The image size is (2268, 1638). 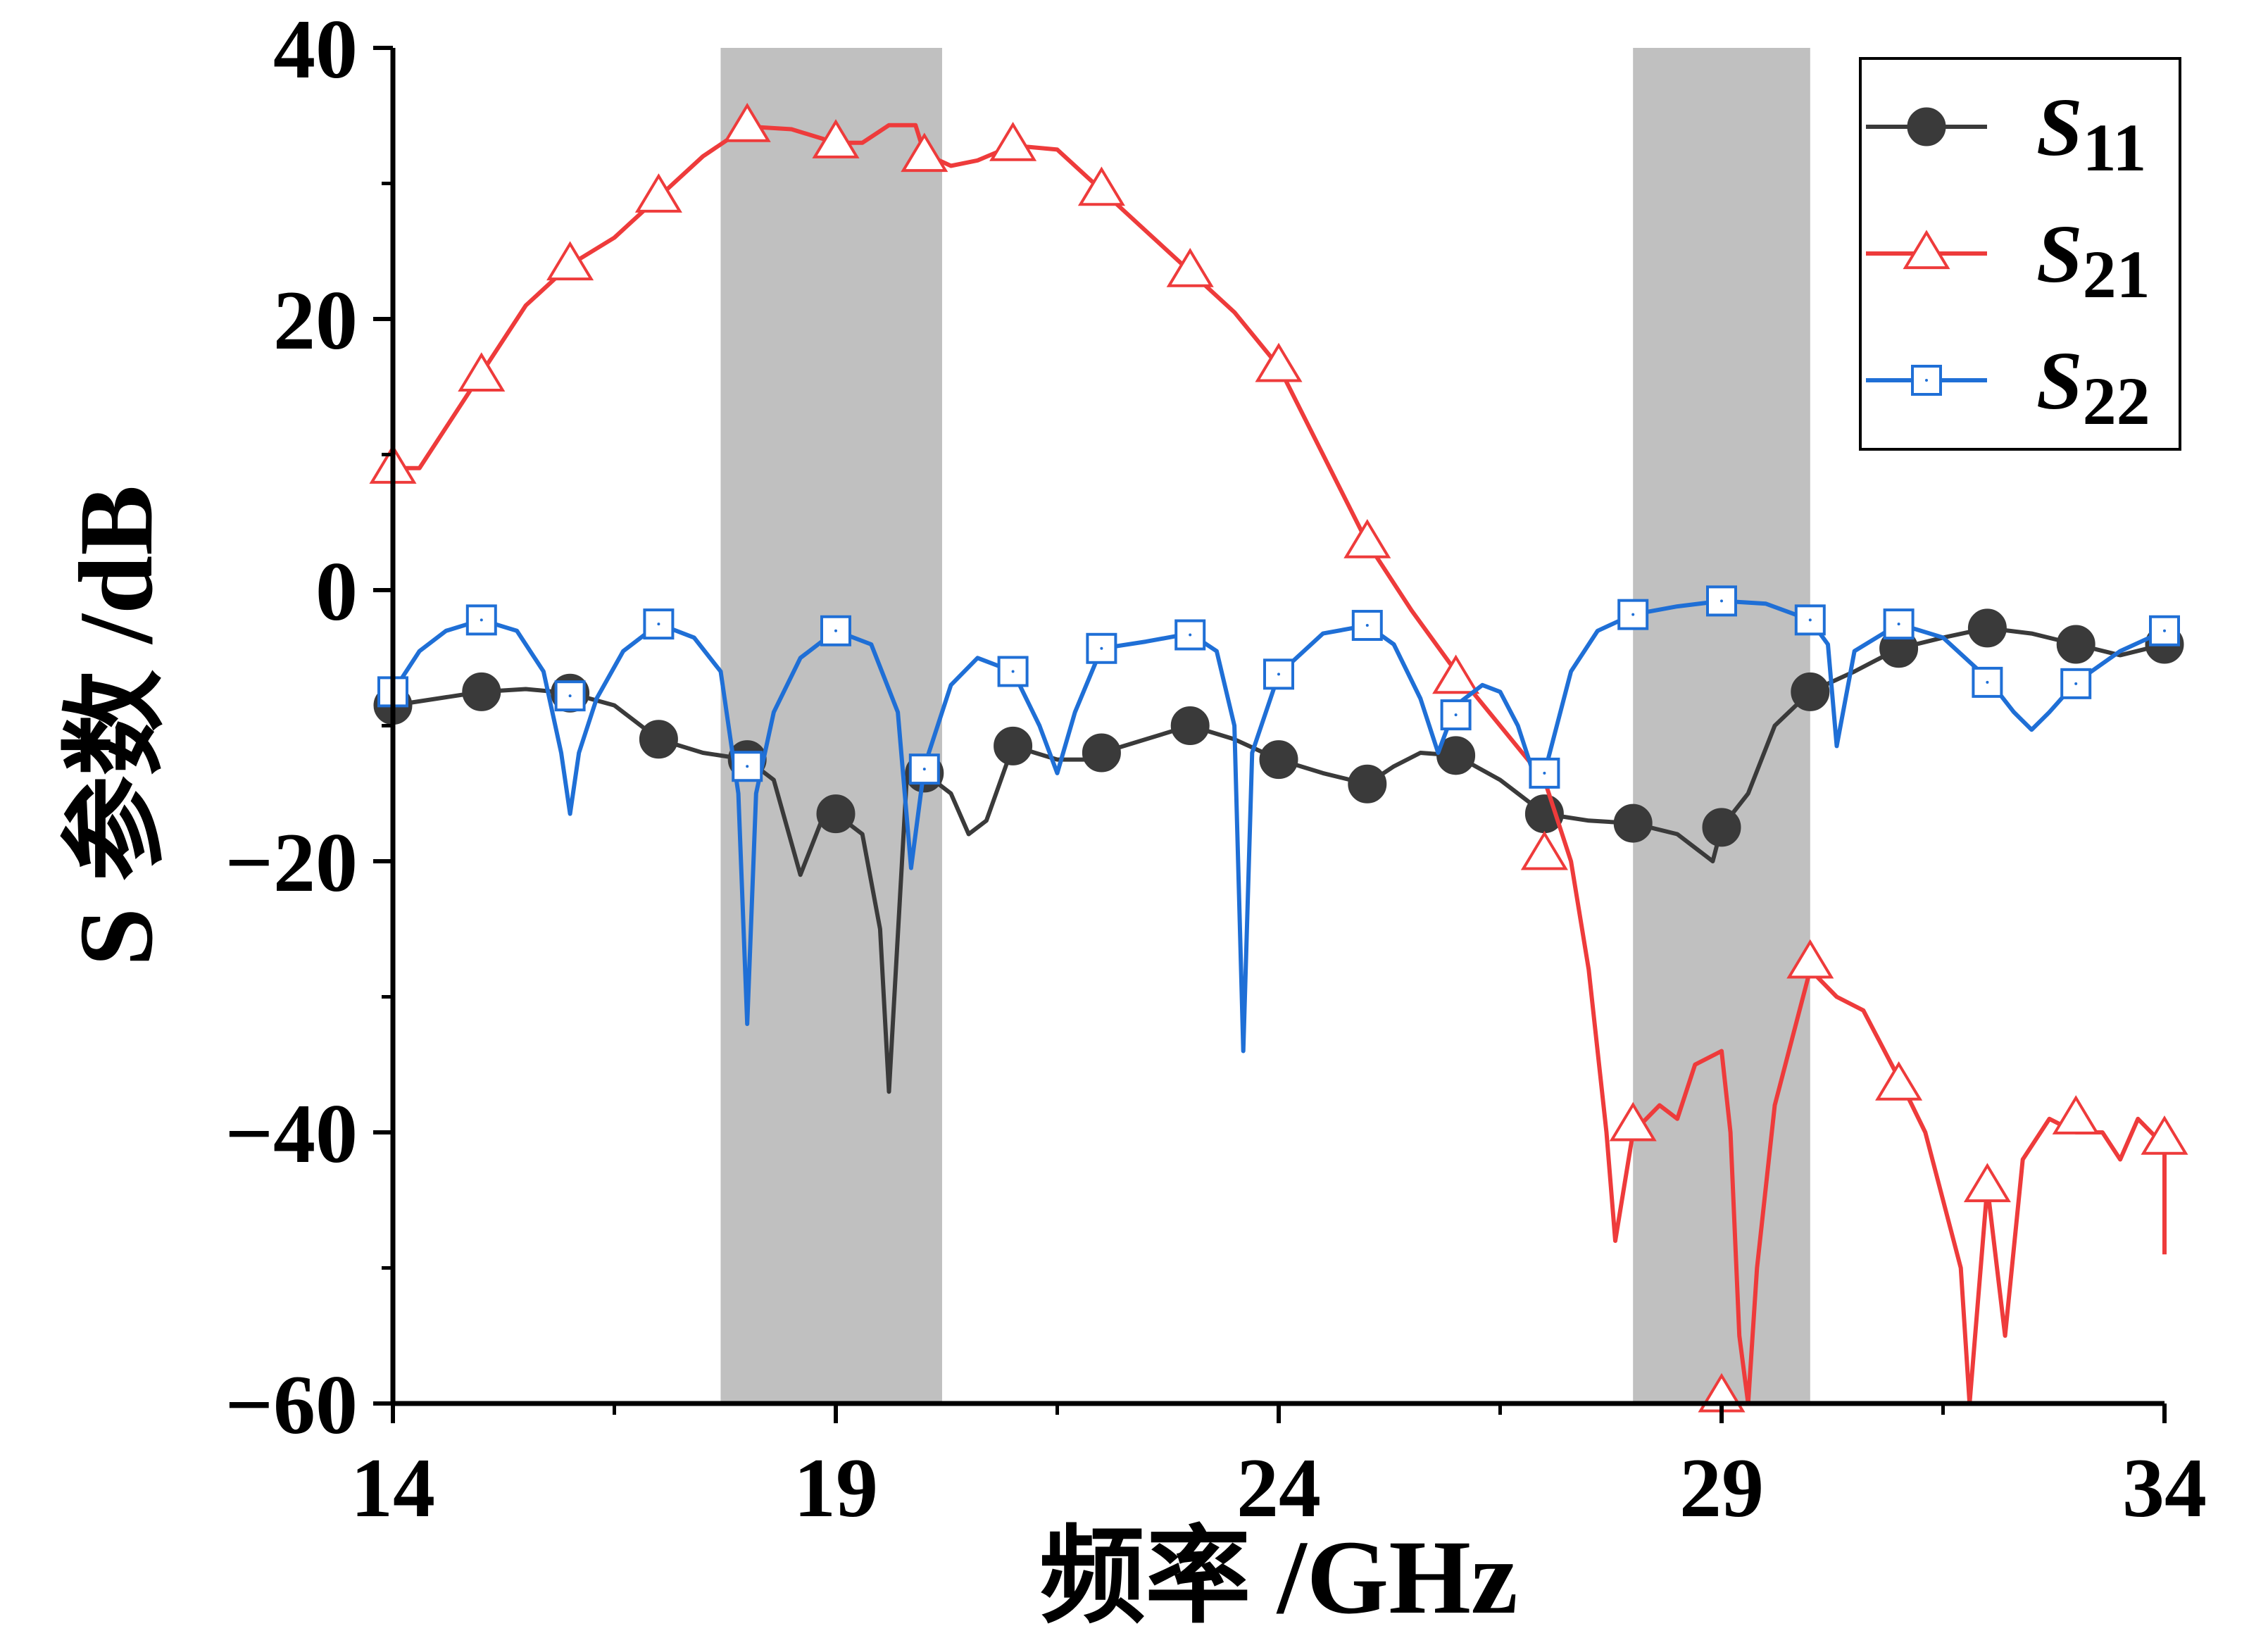 I want to click on legend-label: S22, so click(x=2093, y=387).